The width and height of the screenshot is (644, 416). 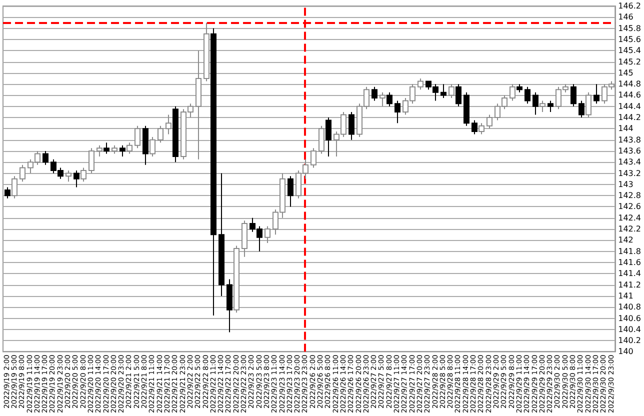 What do you see at coordinates (630, 341) in the screenshot?
I see `y-tick-label: 140.2` at bounding box center [630, 341].